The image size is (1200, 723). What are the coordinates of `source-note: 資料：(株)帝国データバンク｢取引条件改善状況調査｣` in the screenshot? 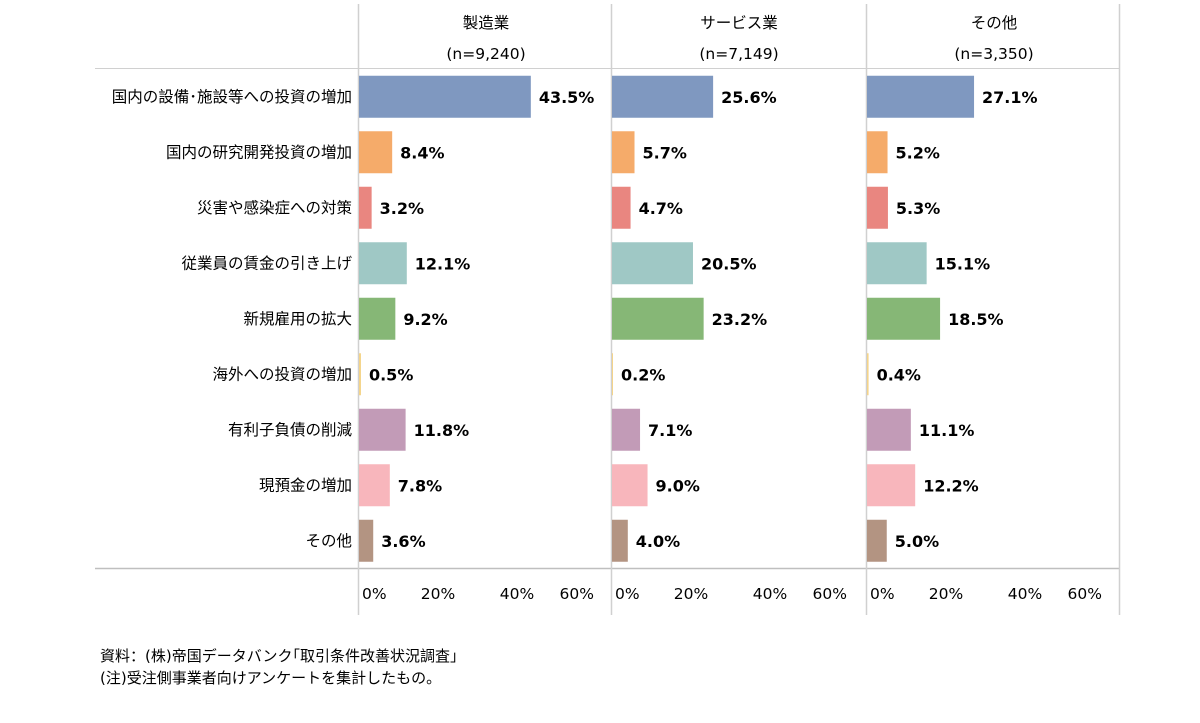 It's located at (279, 656).